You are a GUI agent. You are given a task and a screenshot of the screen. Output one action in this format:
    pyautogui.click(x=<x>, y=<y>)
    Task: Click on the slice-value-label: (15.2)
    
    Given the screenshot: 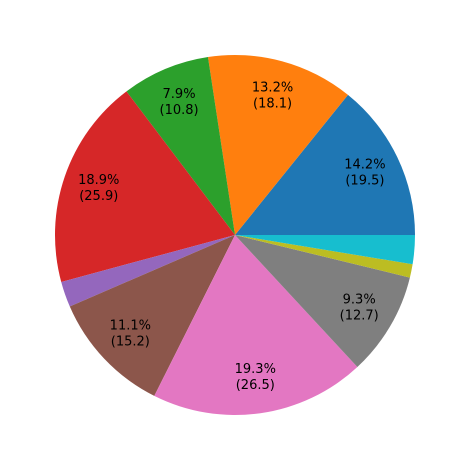 What is the action you would take?
    pyautogui.click(x=130, y=341)
    